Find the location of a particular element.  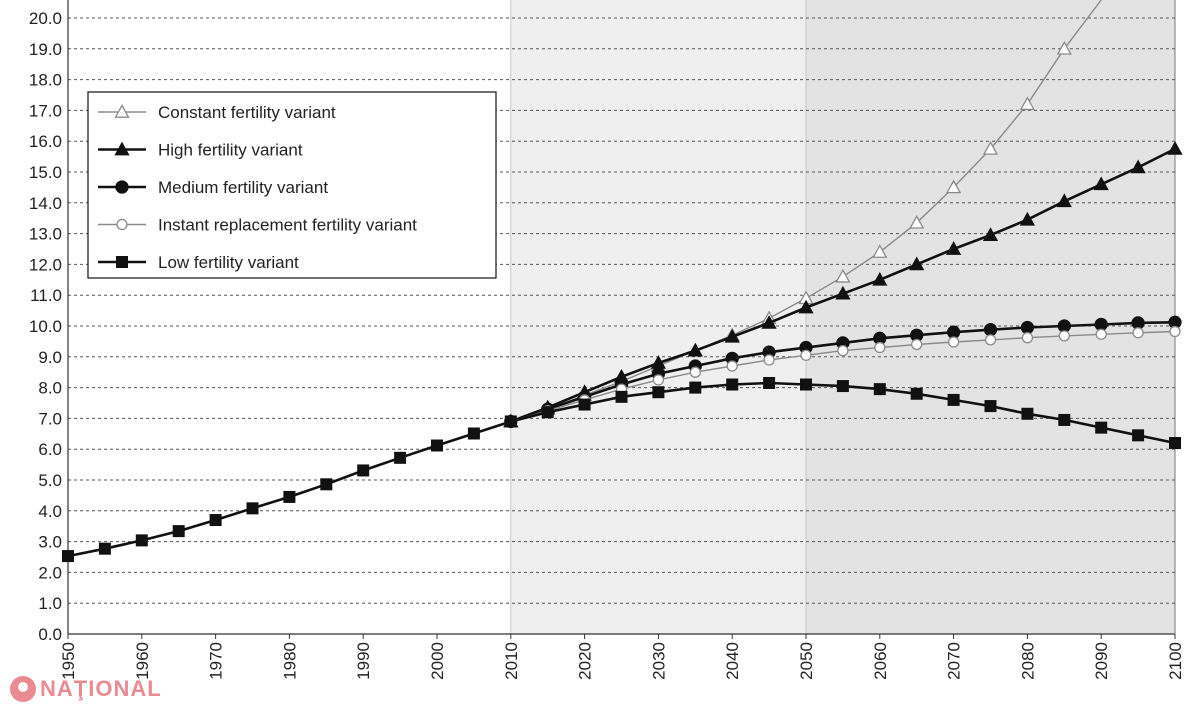

y-tick-label: 14.0 is located at coordinates (45, 203).